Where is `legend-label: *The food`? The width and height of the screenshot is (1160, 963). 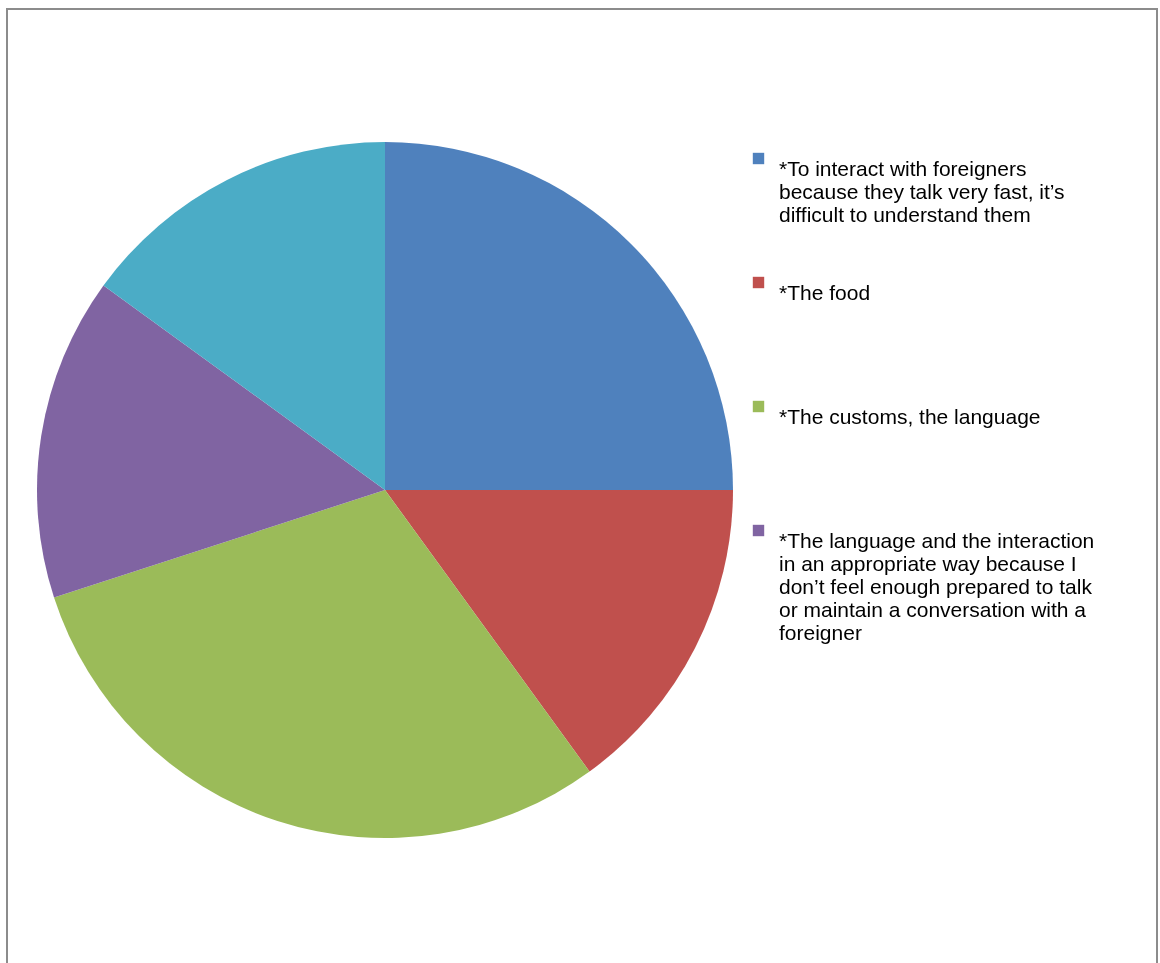 legend-label: *The food is located at coordinates (825, 292).